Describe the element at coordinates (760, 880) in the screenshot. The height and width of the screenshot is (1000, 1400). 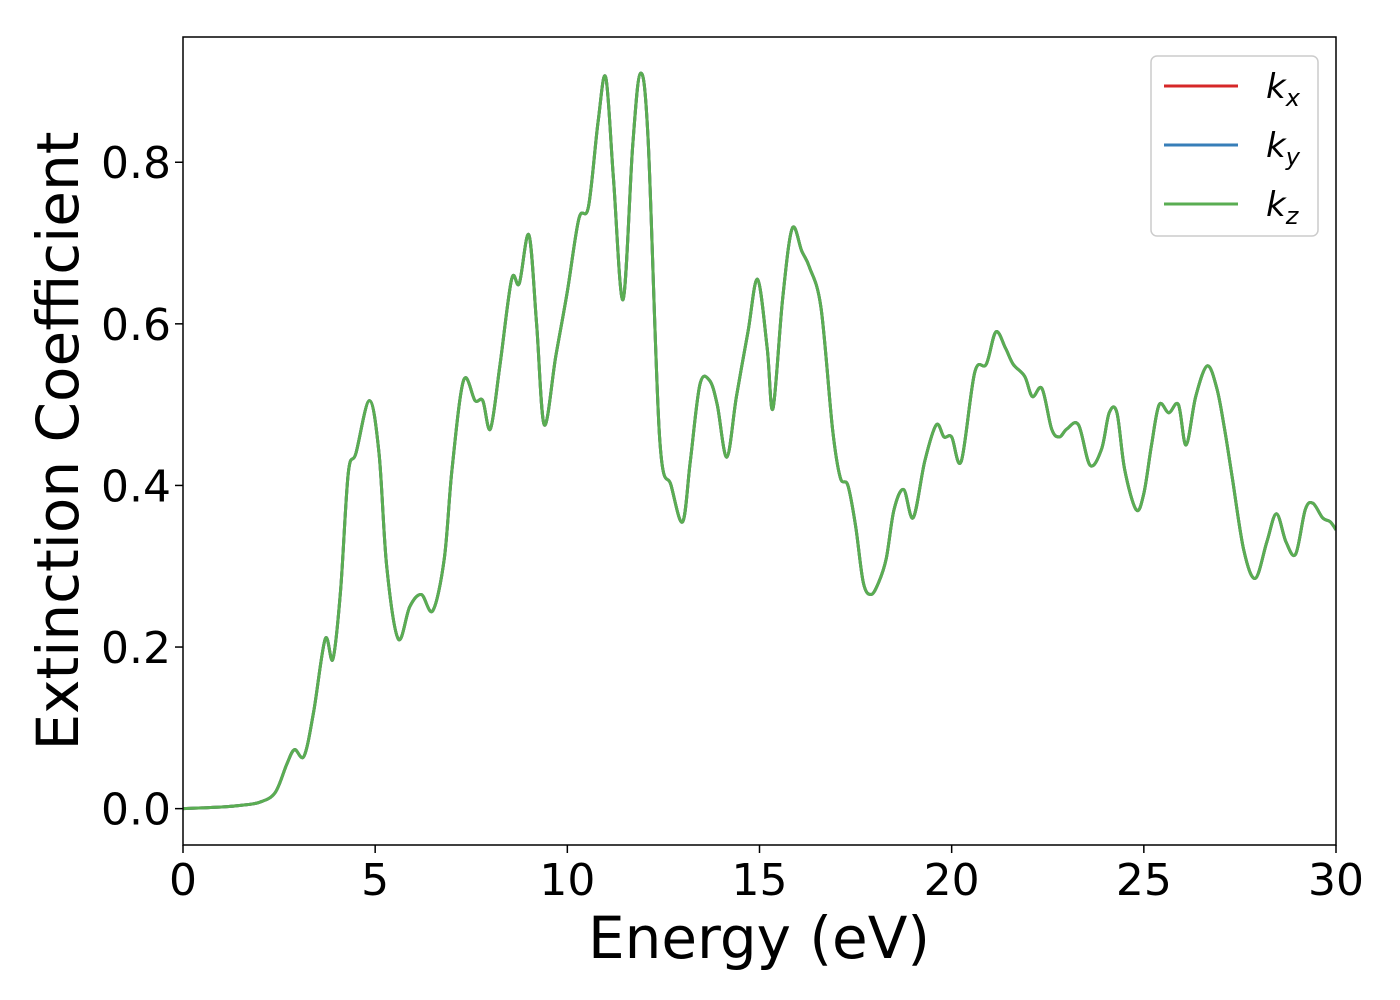
I see `x-tick-label: 15` at that location.